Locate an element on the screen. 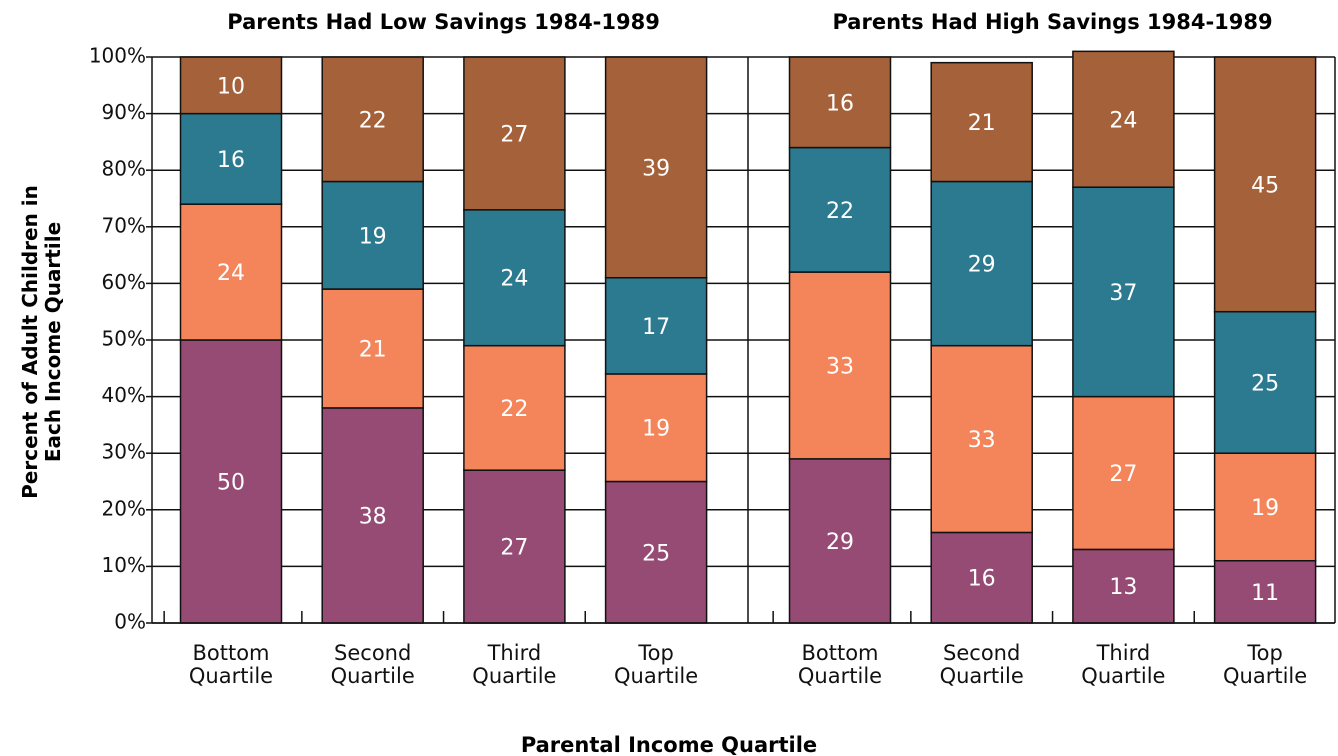 Image resolution: width=1338 pixels, height=756 pixels. y-tick-label: 30% is located at coordinates (124, 452).